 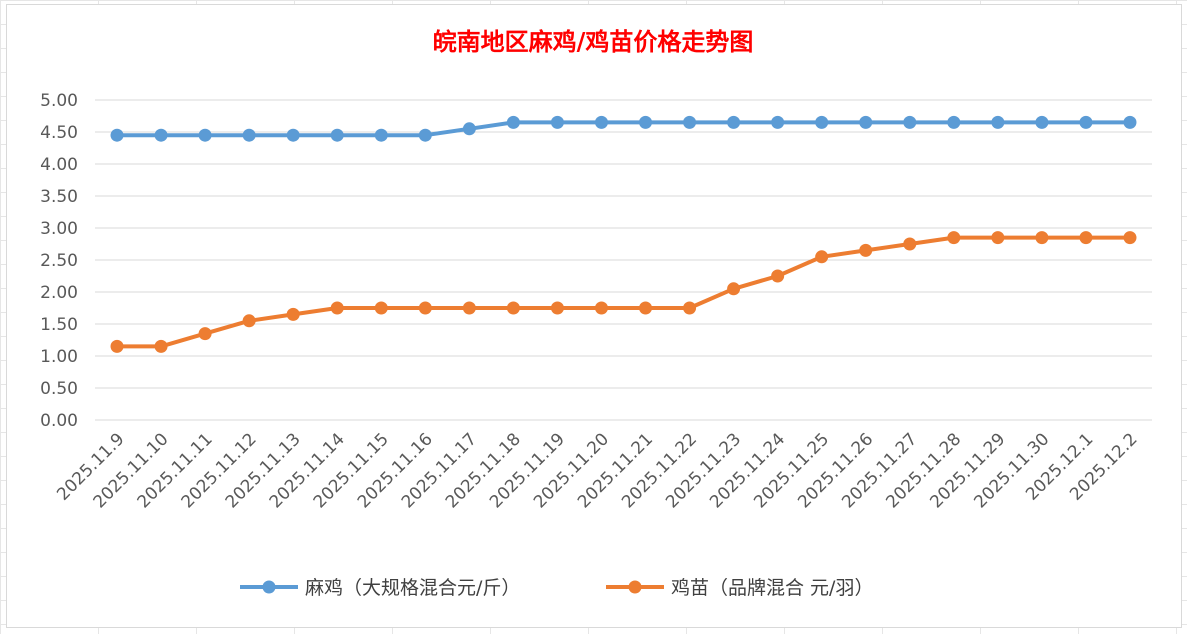 I want to click on y-tick-label: 1.00, so click(x=59, y=357).